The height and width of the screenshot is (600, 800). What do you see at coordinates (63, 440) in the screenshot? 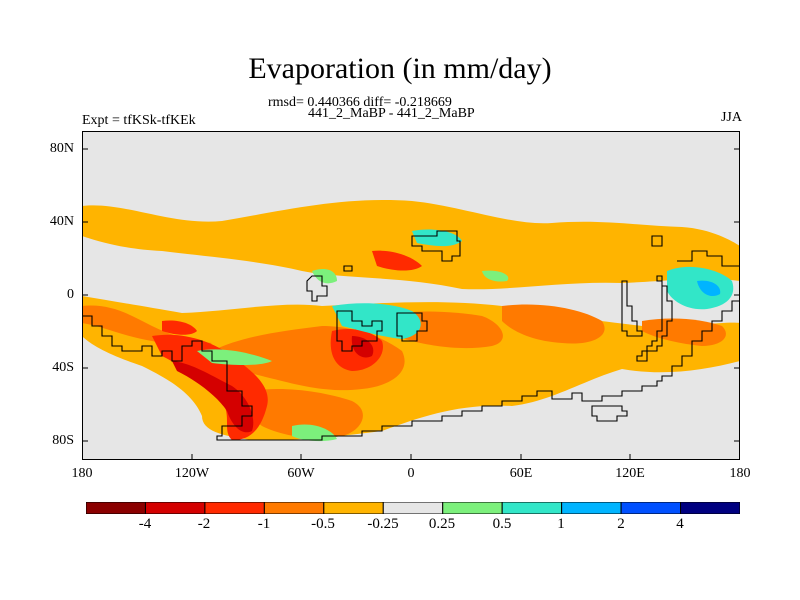
I see `lat-label: 80S` at bounding box center [63, 440].